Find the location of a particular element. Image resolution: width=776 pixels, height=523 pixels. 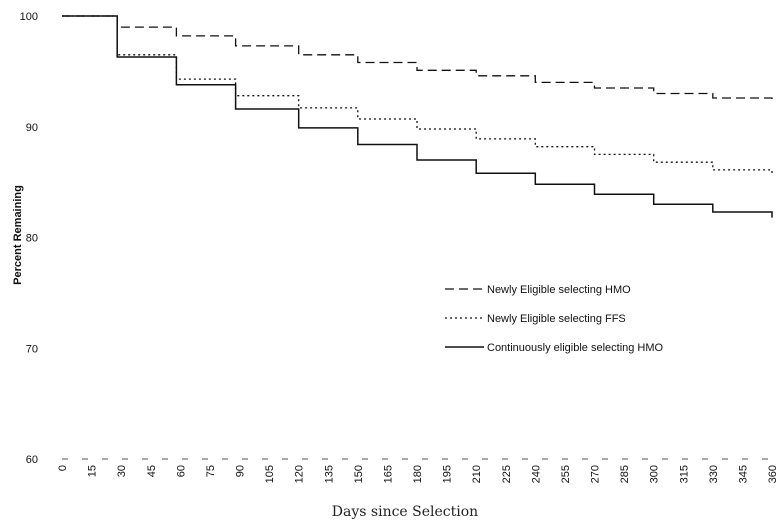

legend-label-3: Continuously eligible selecting HMO is located at coordinates (575, 348).